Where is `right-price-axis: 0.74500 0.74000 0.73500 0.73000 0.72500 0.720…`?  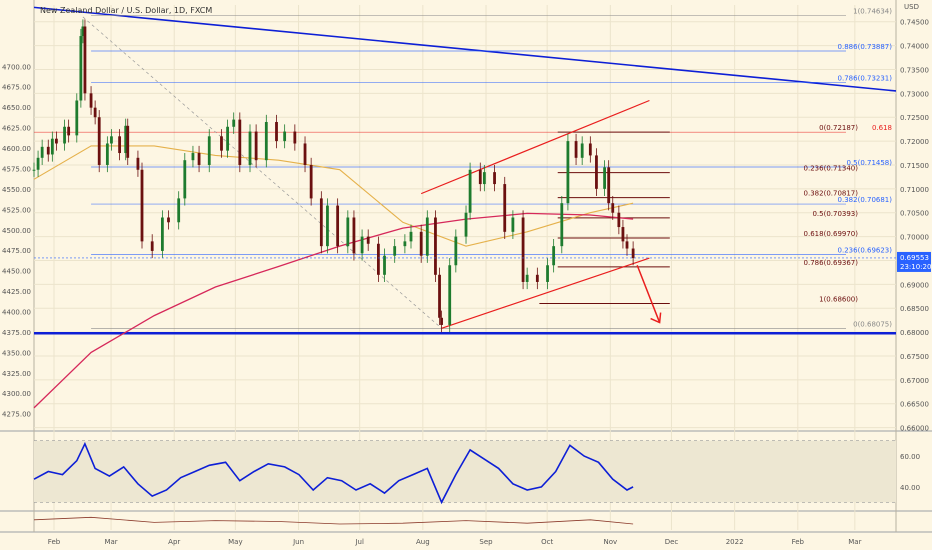
right-price-axis: 0.74500 0.74000 0.73500 0.73000 0.72500 0.720… is located at coordinates (914, 226).